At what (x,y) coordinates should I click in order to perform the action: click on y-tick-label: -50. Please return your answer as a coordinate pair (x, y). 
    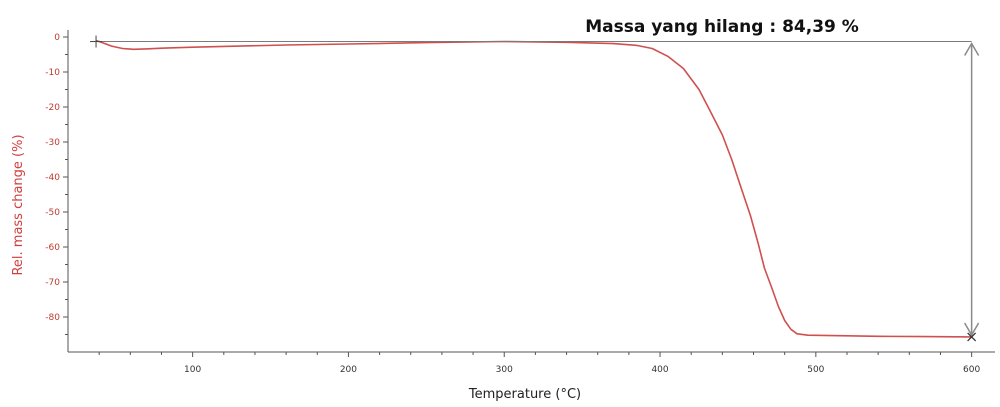
    Looking at the image, I should click on (52, 213).